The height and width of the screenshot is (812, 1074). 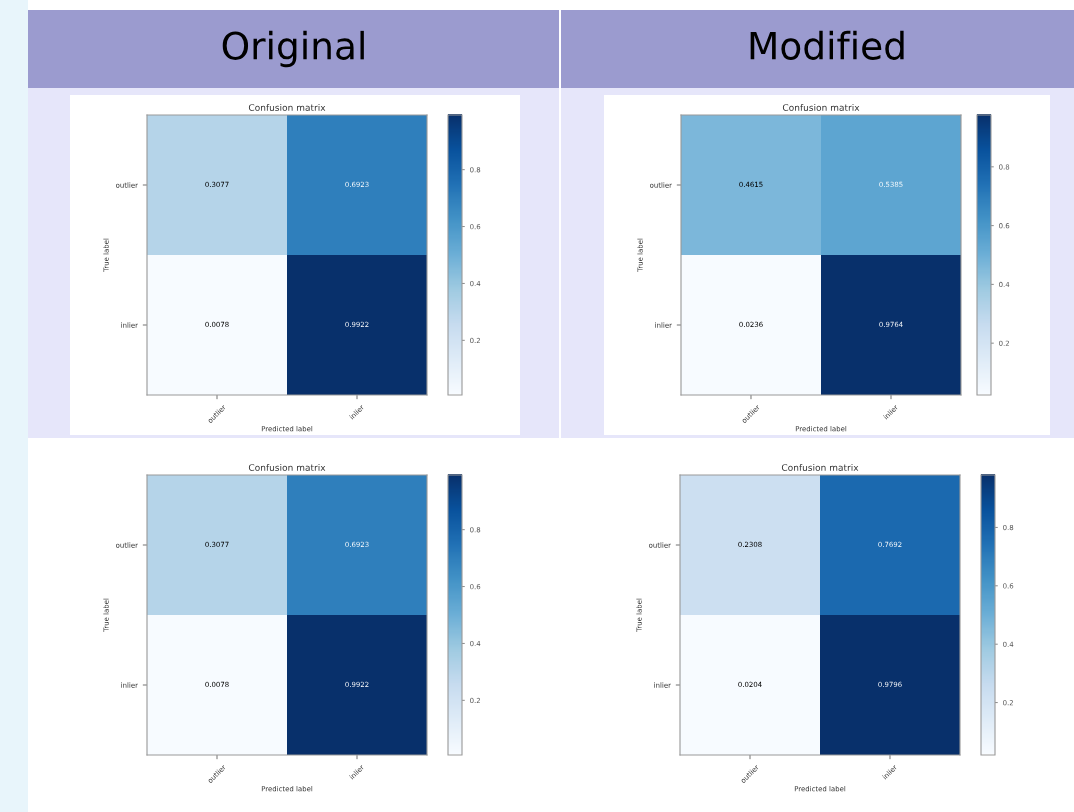 I want to click on text: Modified, so click(x=827, y=45).